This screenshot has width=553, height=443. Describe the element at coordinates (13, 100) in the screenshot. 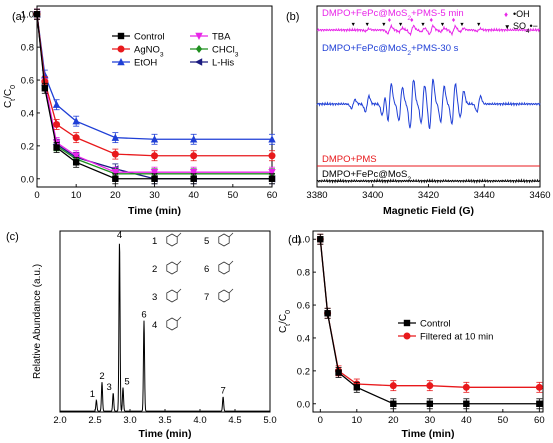

I see `label-part: t` at that location.